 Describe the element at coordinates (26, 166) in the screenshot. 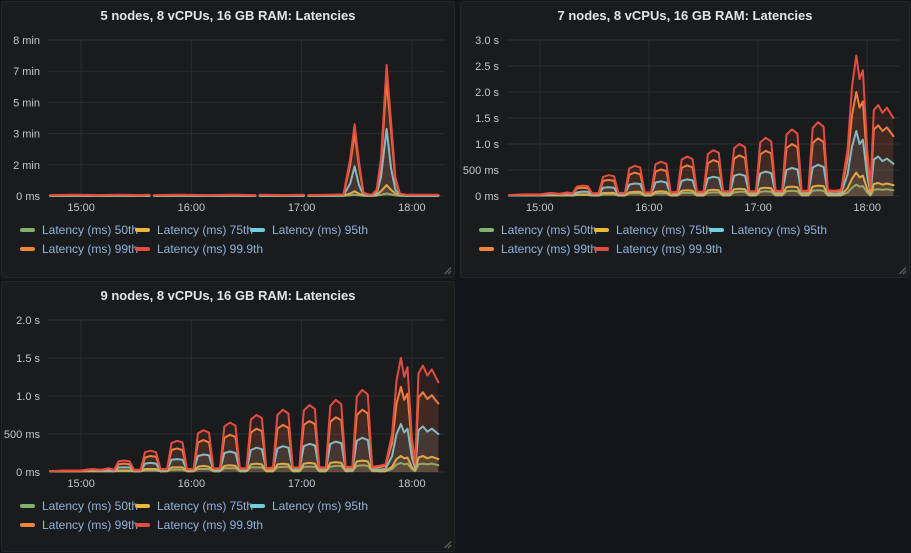

I see `y-tick-label: 2 min` at that location.